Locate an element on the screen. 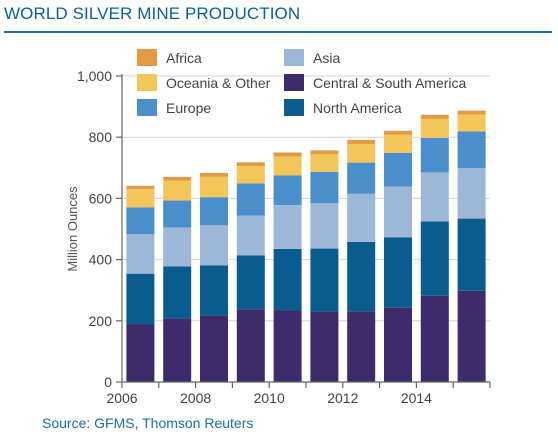  legend-item-north-america: North America is located at coordinates (343, 107).